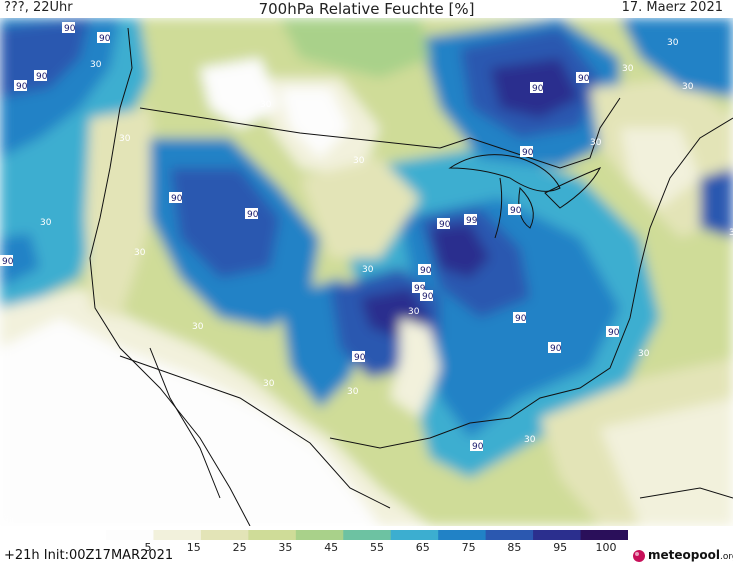 This screenshot has height=566, width=733. What do you see at coordinates (690, 555) in the screenshot?
I see `brand-name: meteopool.org` at bounding box center [690, 555].